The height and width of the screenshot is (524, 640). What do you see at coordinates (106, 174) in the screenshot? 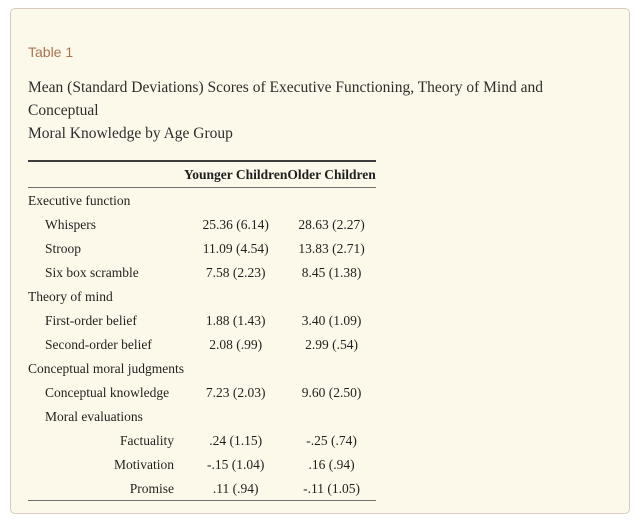
I see `column-header-measure` at bounding box center [106, 174].